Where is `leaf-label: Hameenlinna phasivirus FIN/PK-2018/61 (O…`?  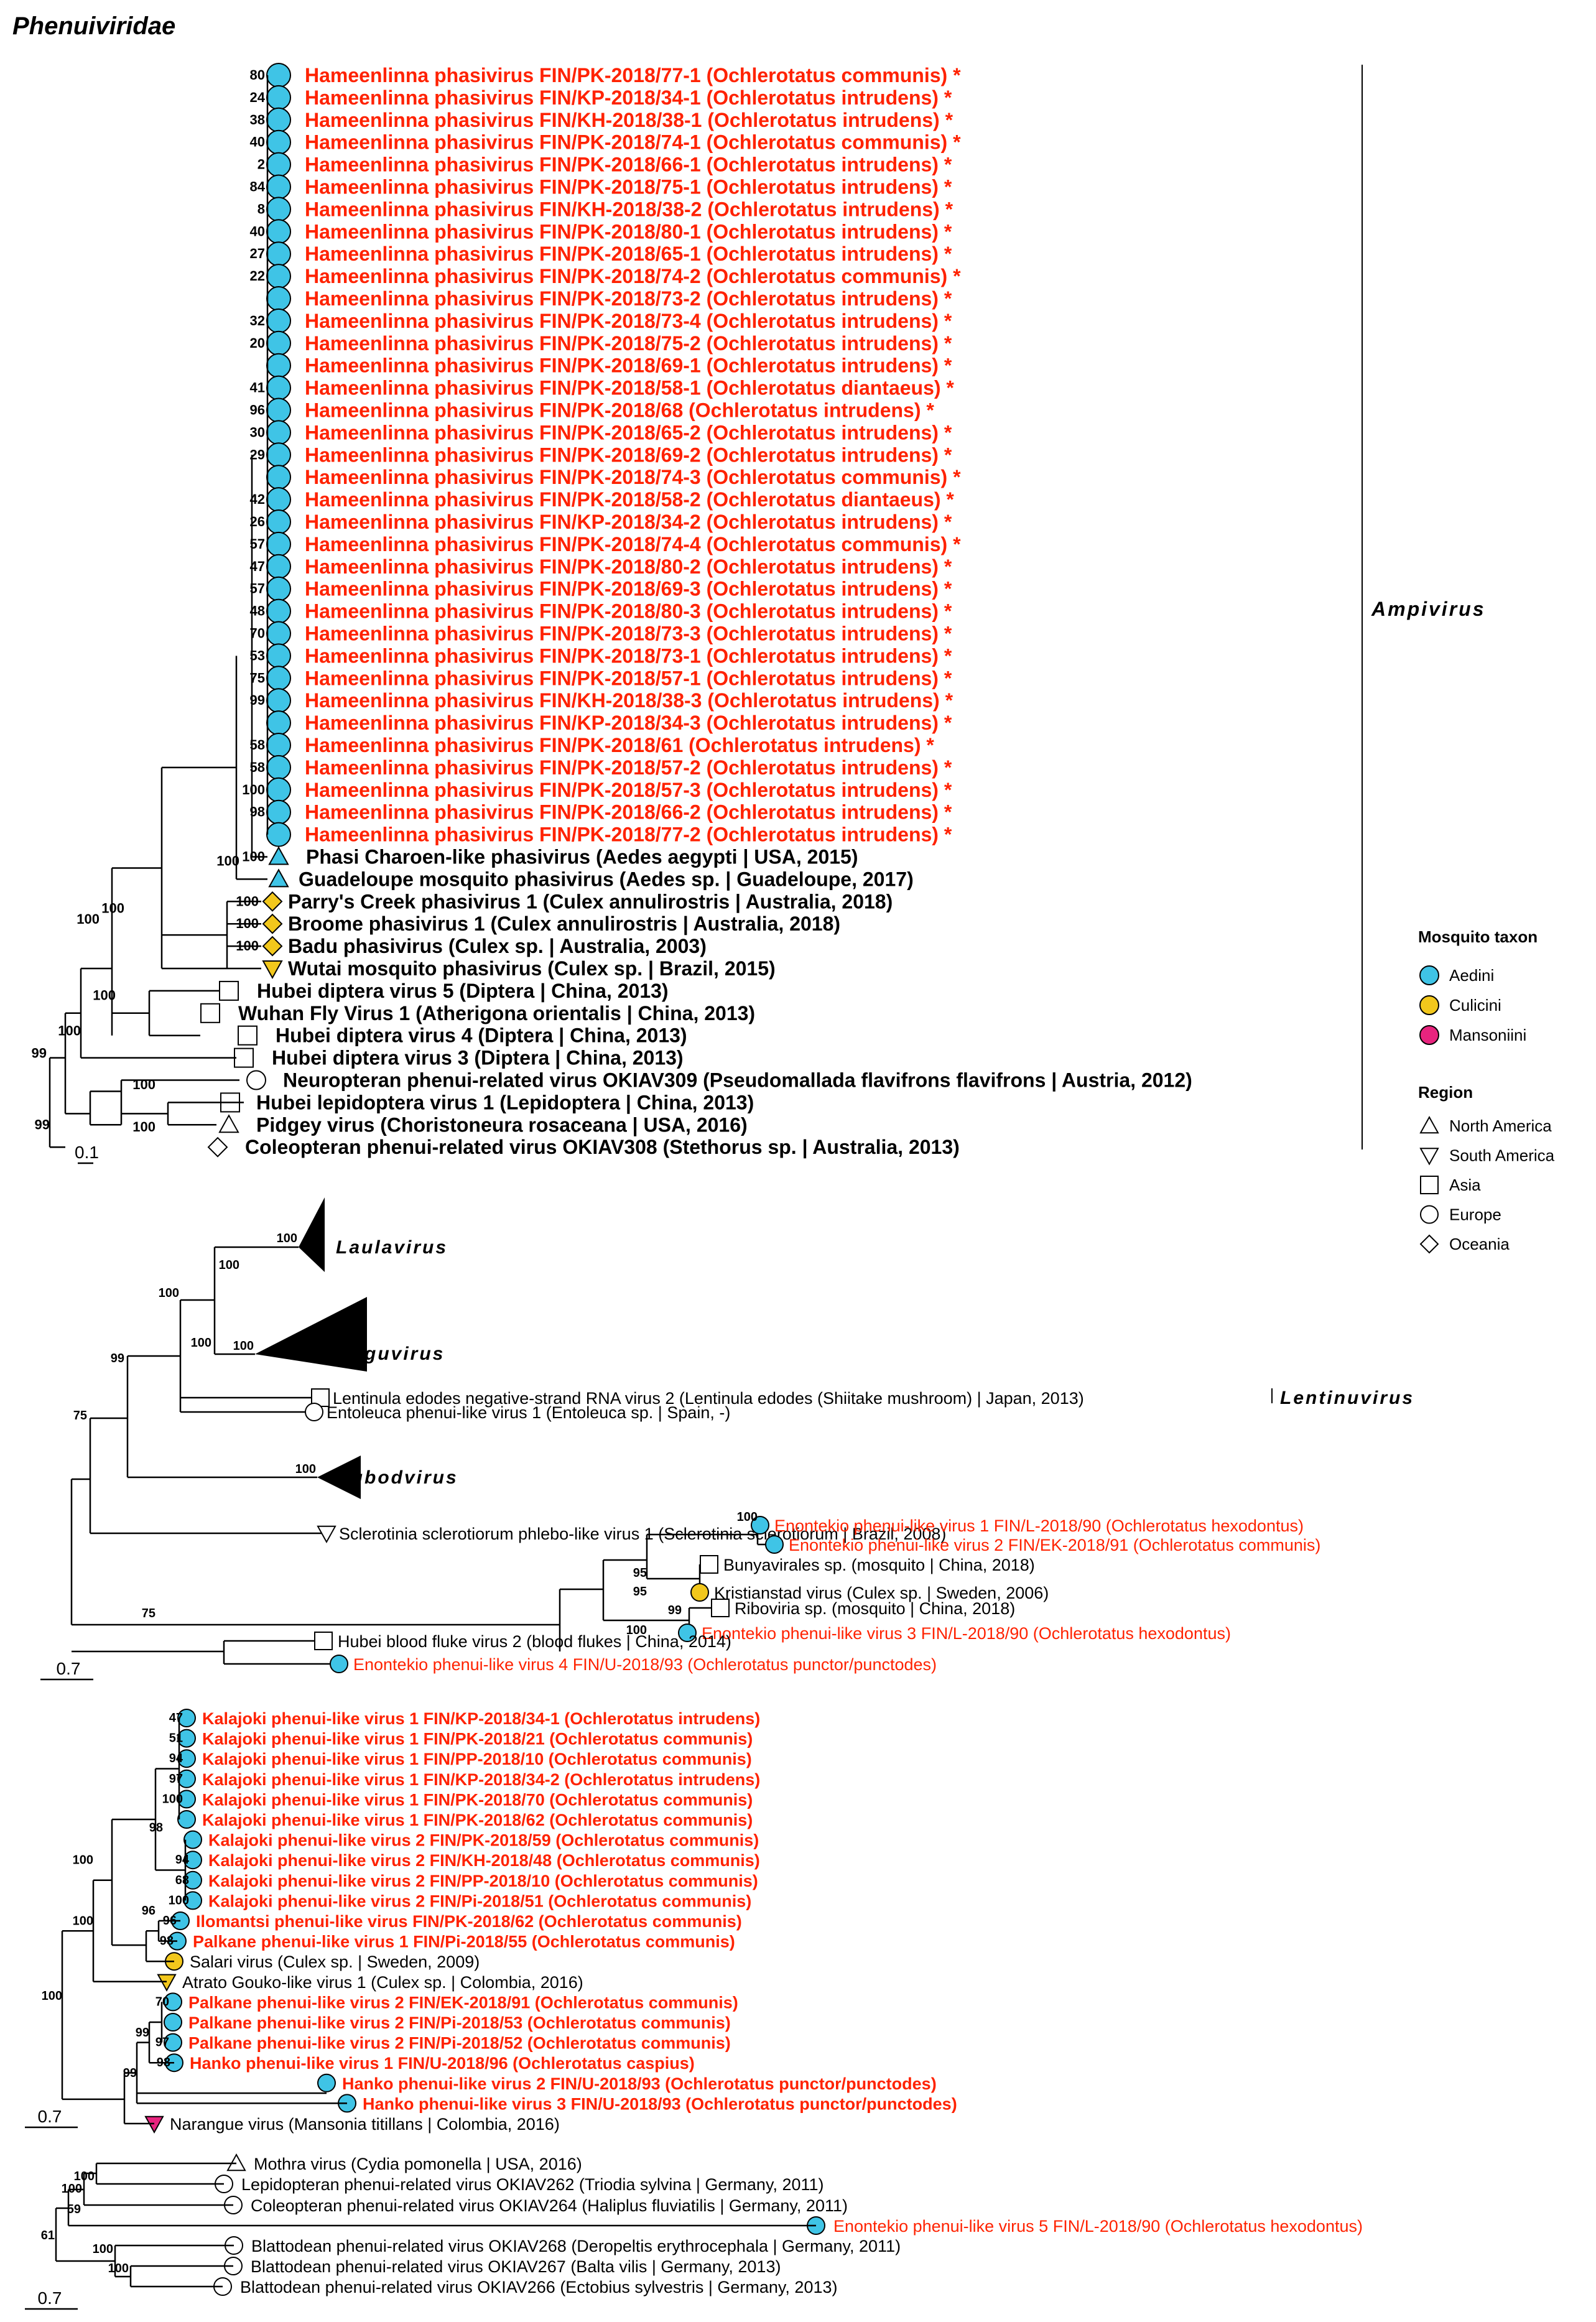 leaf-label: Hameenlinna phasivirus FIN/PK-2018/61 (O… is located at coordinates (620, 745).